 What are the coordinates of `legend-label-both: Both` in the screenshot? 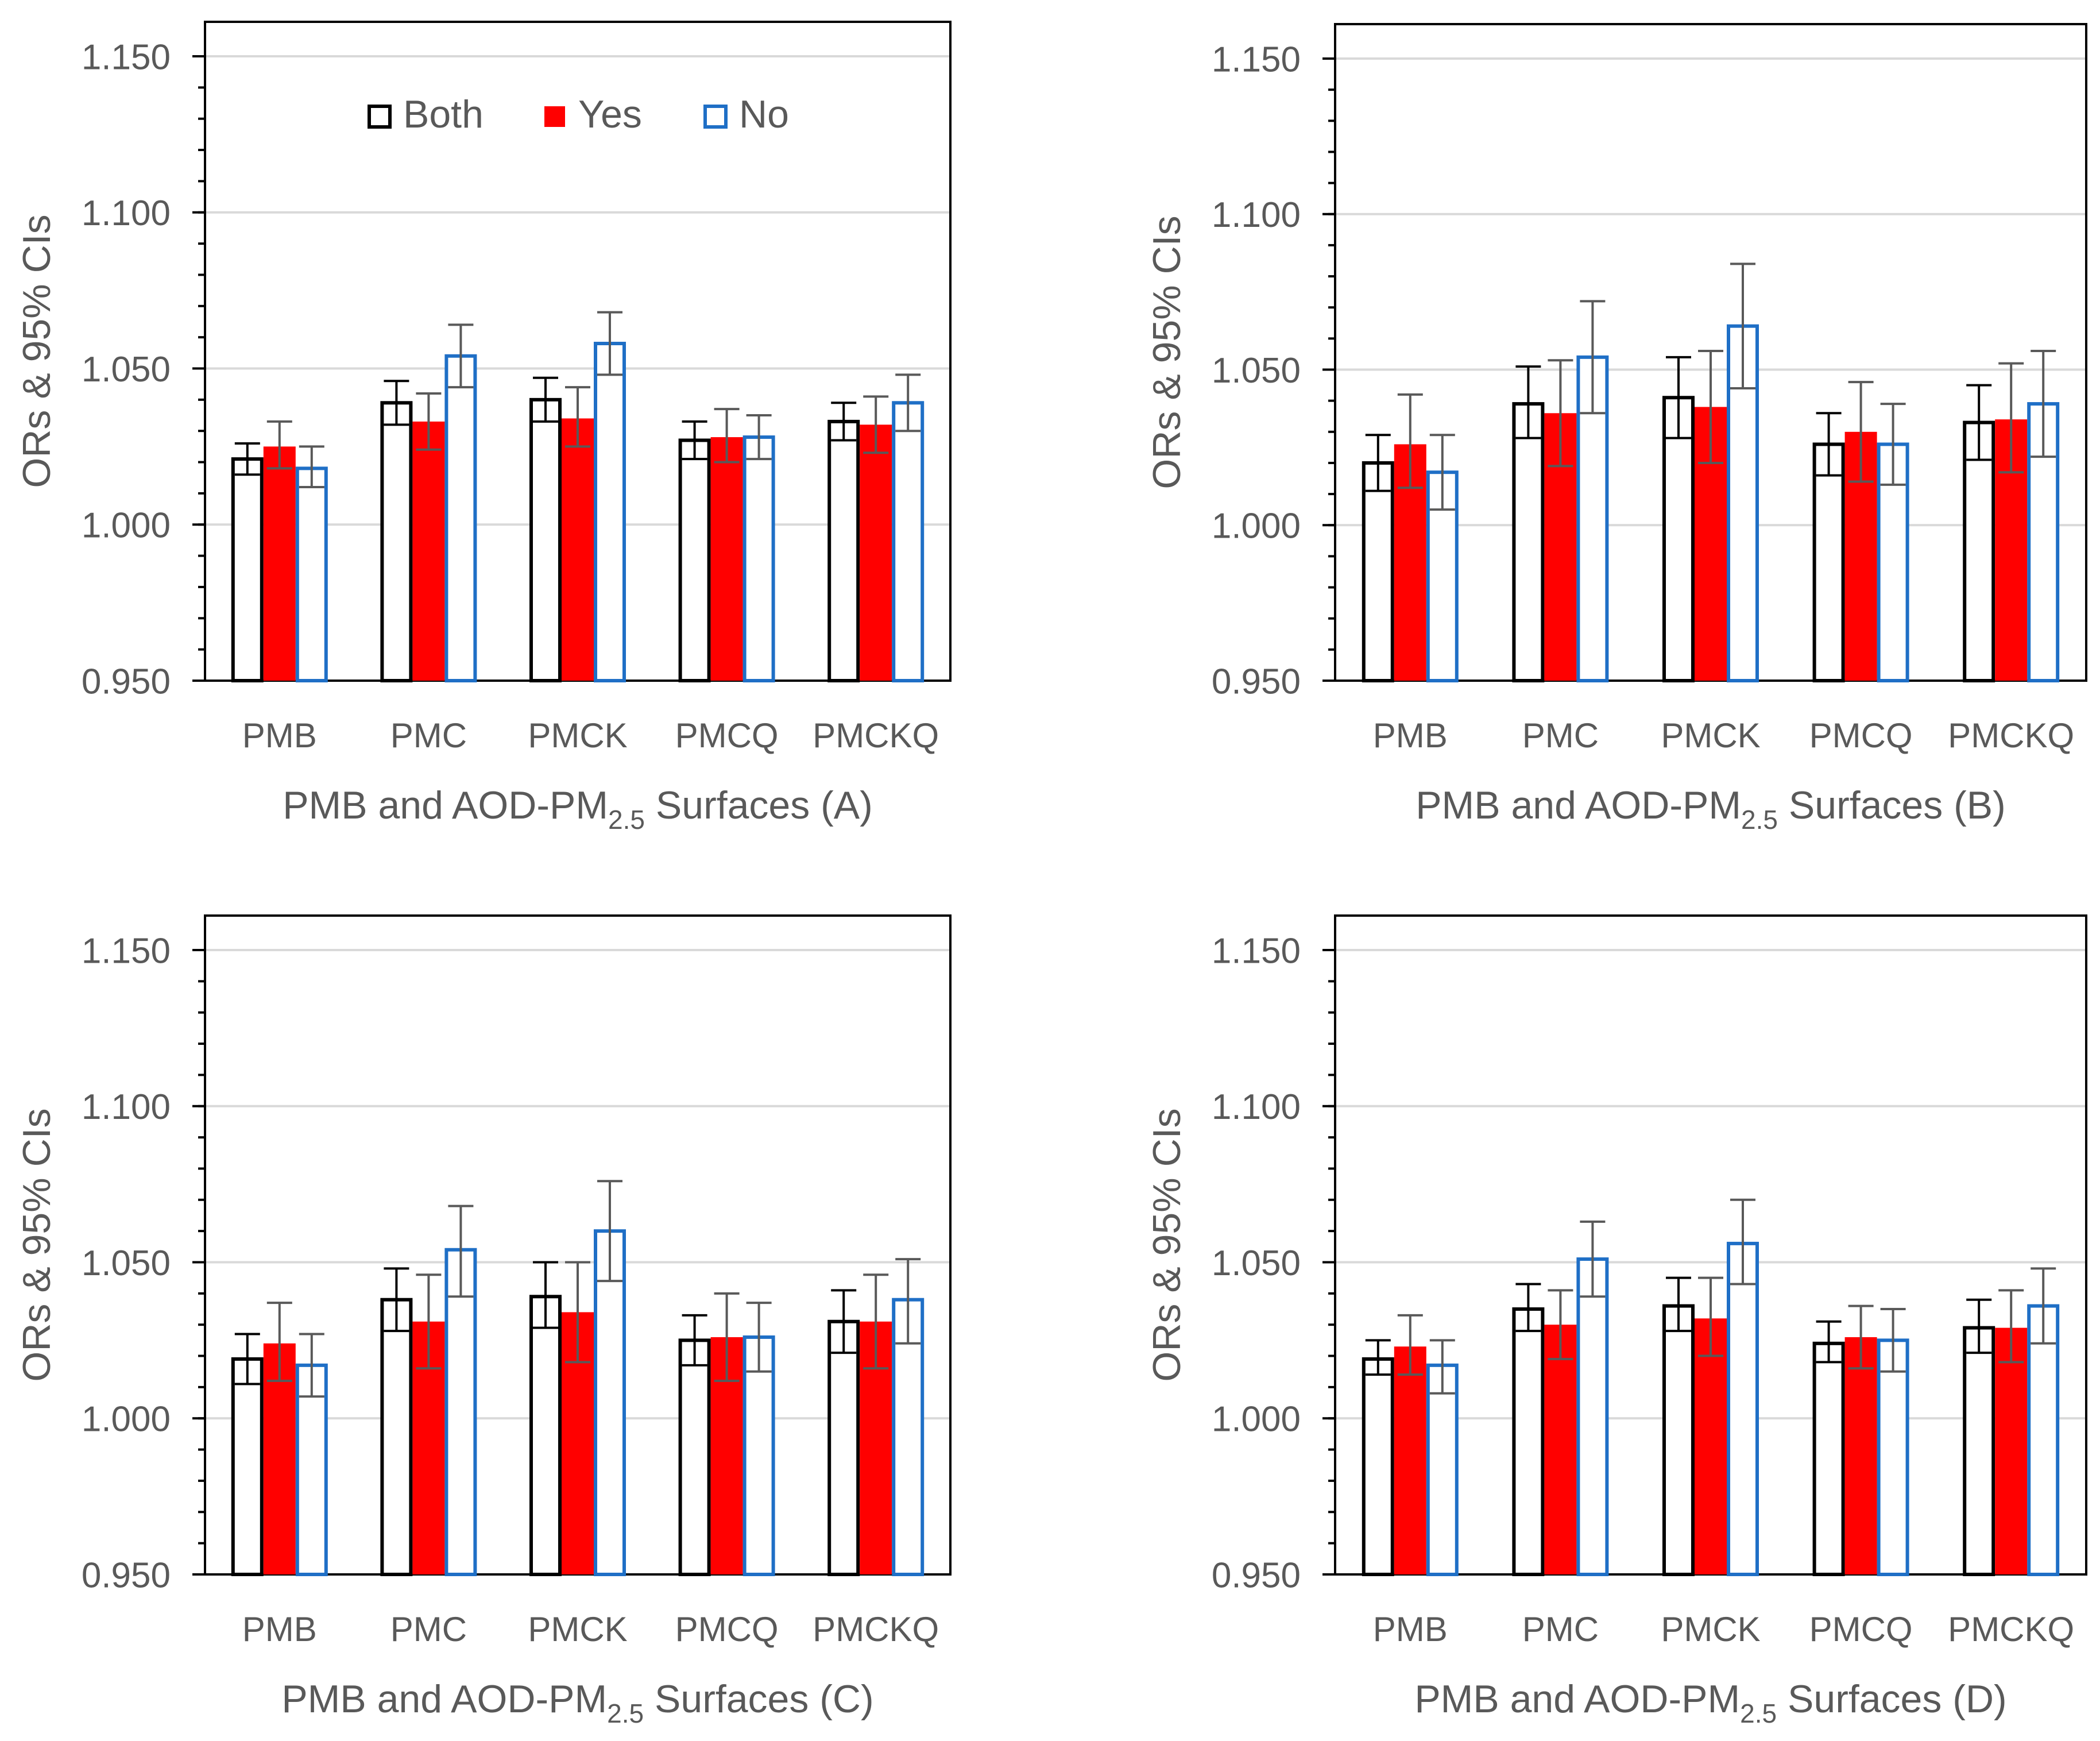 It's located at (444, 114).